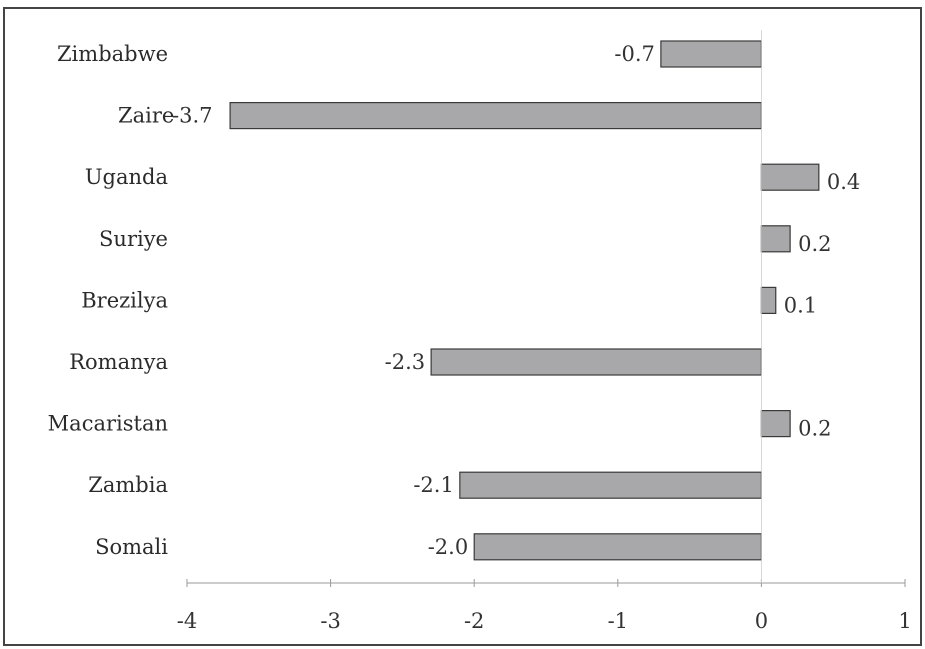  What do you see at coordinates (610, 485) in the screenshot?
I see `bar-zambia` at bounding box center [610, 485].